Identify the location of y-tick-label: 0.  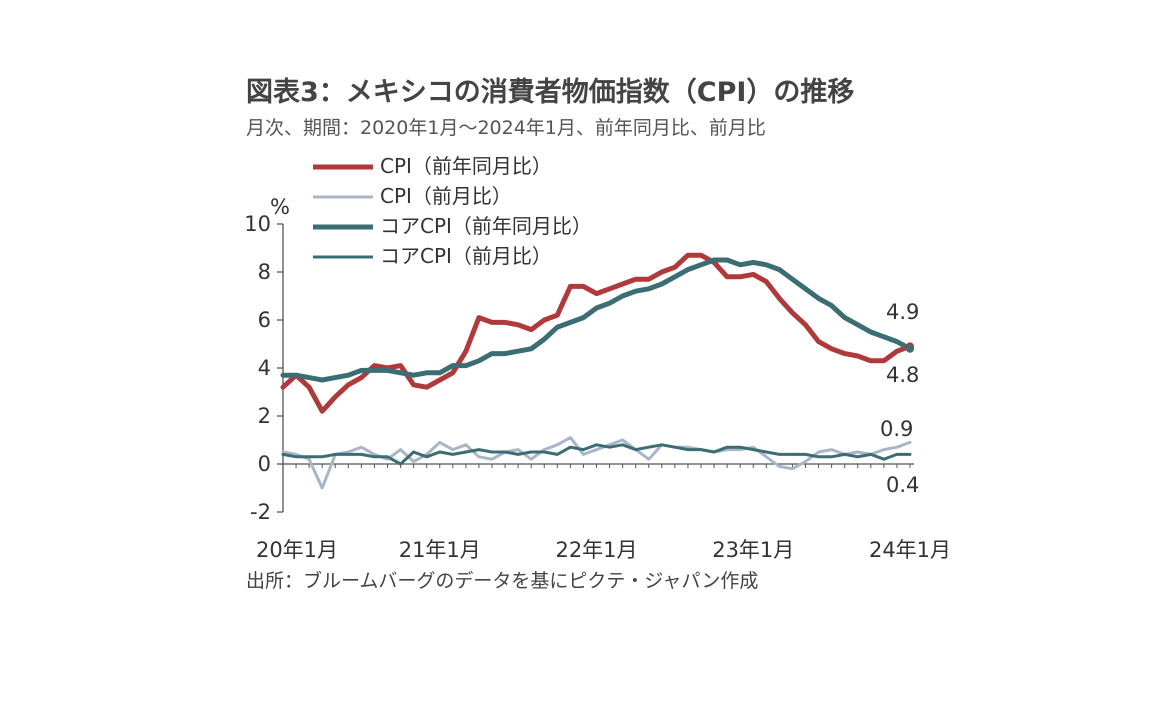
(264, 464).